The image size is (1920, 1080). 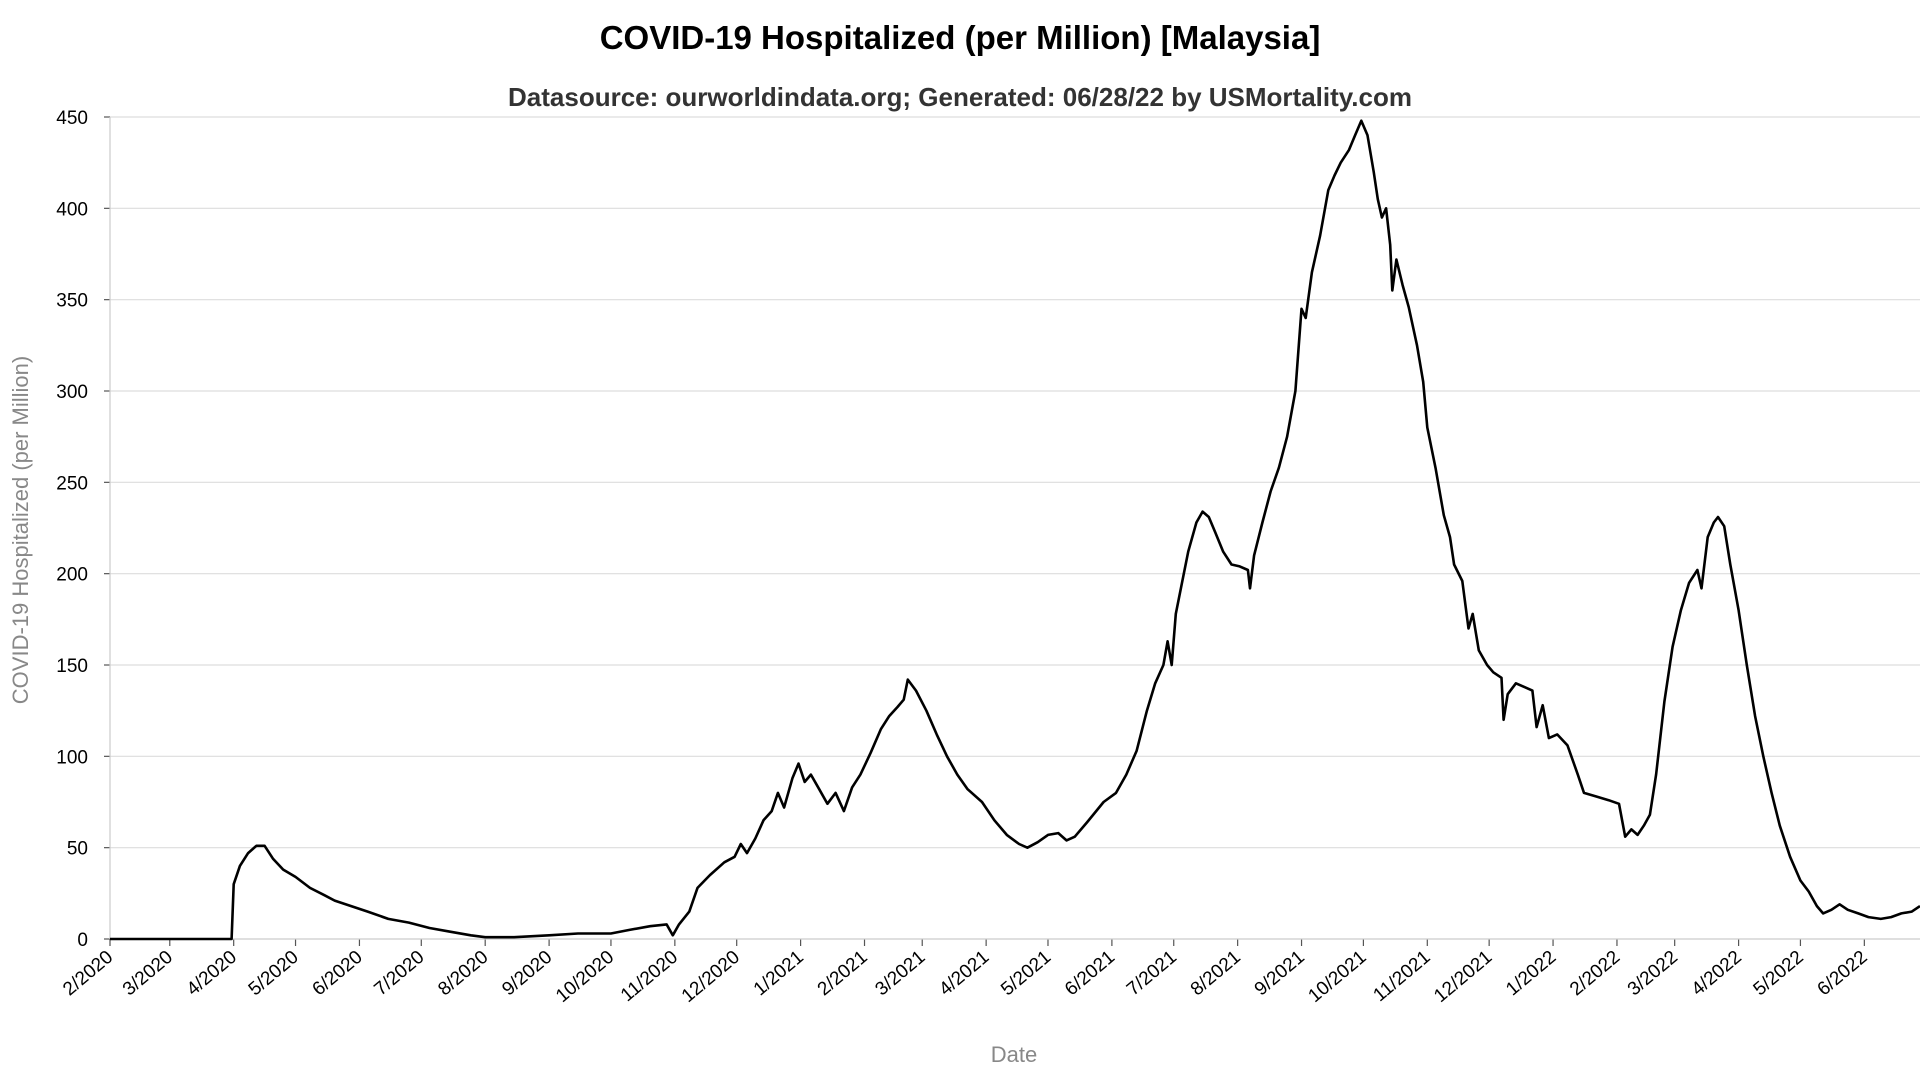 I want to click on x-tick-label: 3/2022, so click(x=1653, y=973).